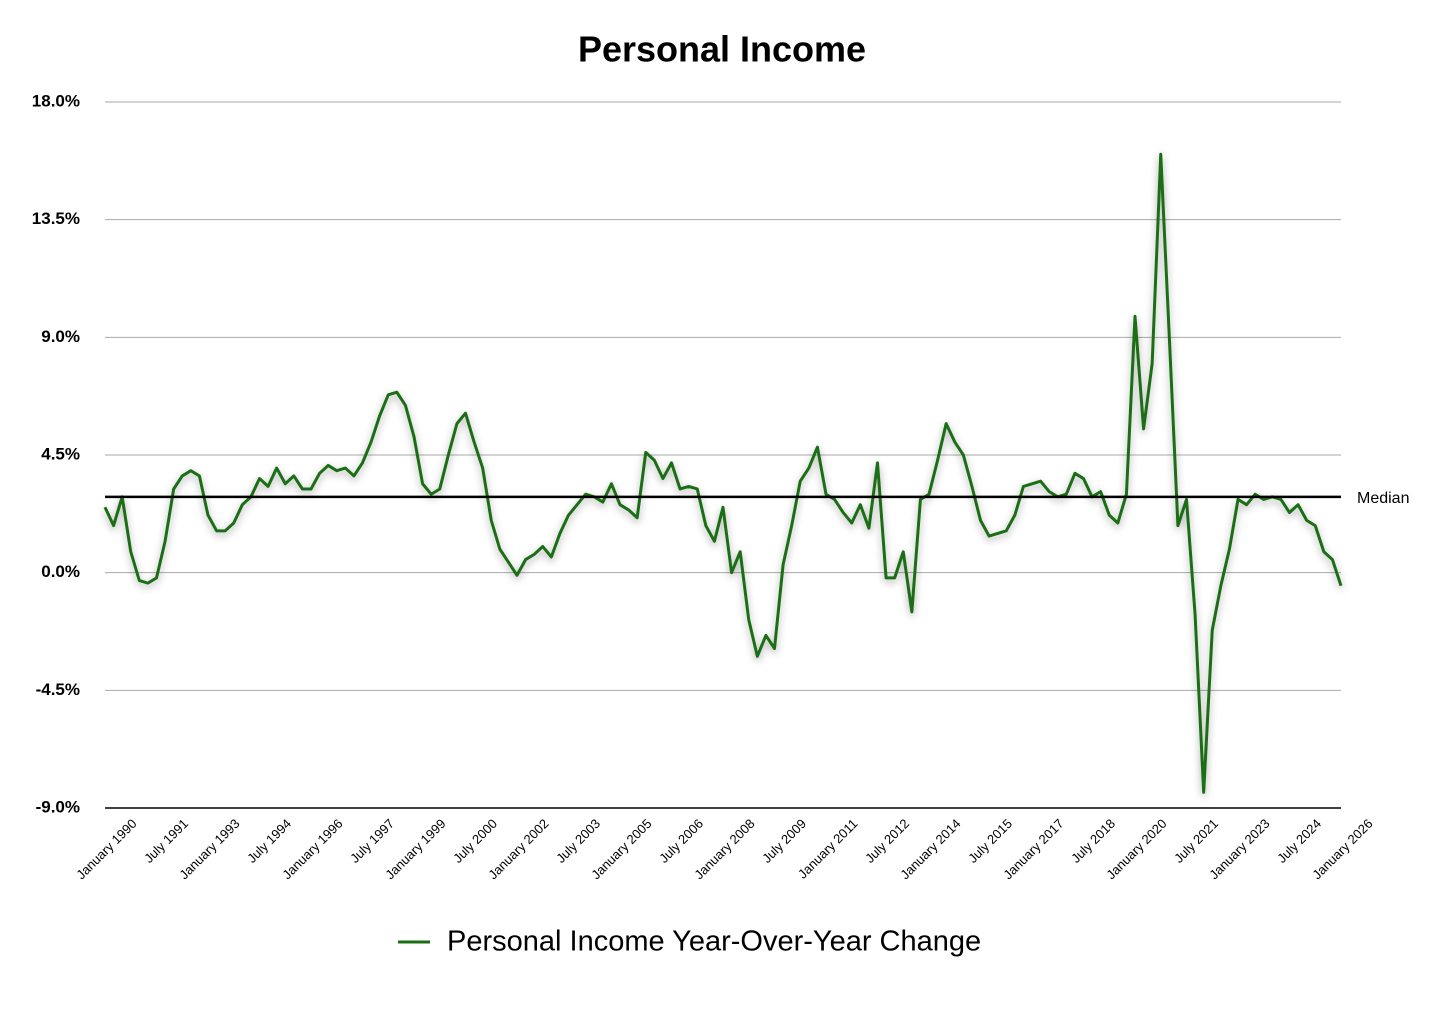 The height and width of the screenshot is (1009, 1456). I want to click on legend-label: Personal Income Year-Over-Year Change, so click(714, 942).